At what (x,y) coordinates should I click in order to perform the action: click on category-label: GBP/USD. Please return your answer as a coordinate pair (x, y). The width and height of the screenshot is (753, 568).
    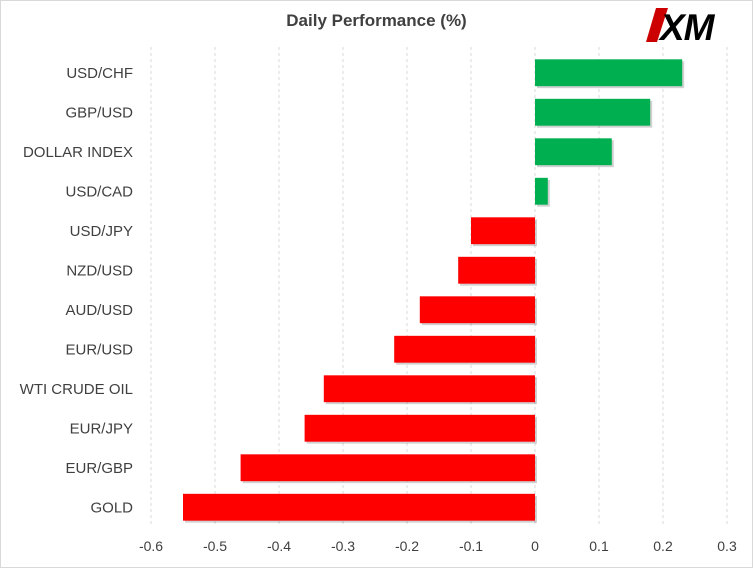
    Looking at the image, I should click on (99, 112).